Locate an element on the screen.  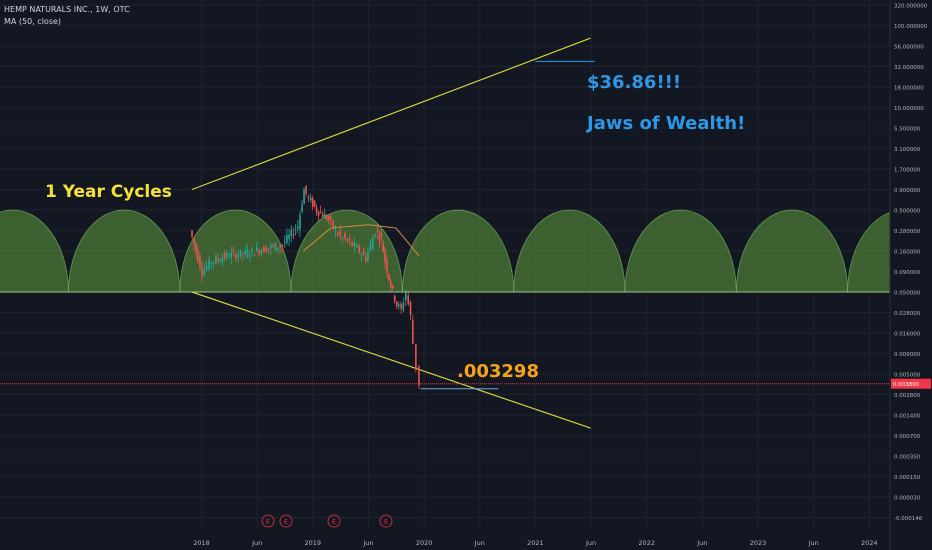
cycles-annotation: 1 Year Cycles is located at coordinates (108, 192).